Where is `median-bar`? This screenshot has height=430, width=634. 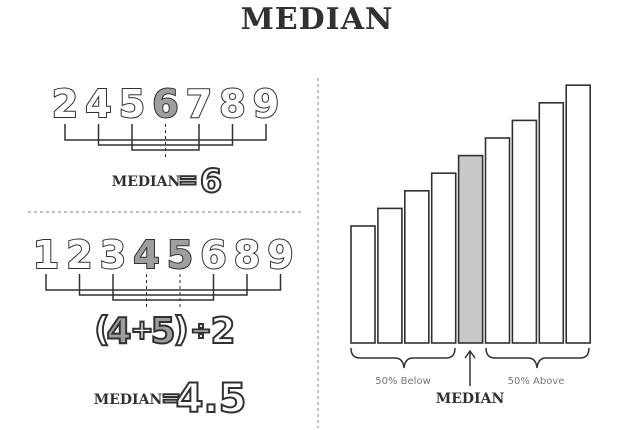 median-bar is located at coordinates (470, 249).